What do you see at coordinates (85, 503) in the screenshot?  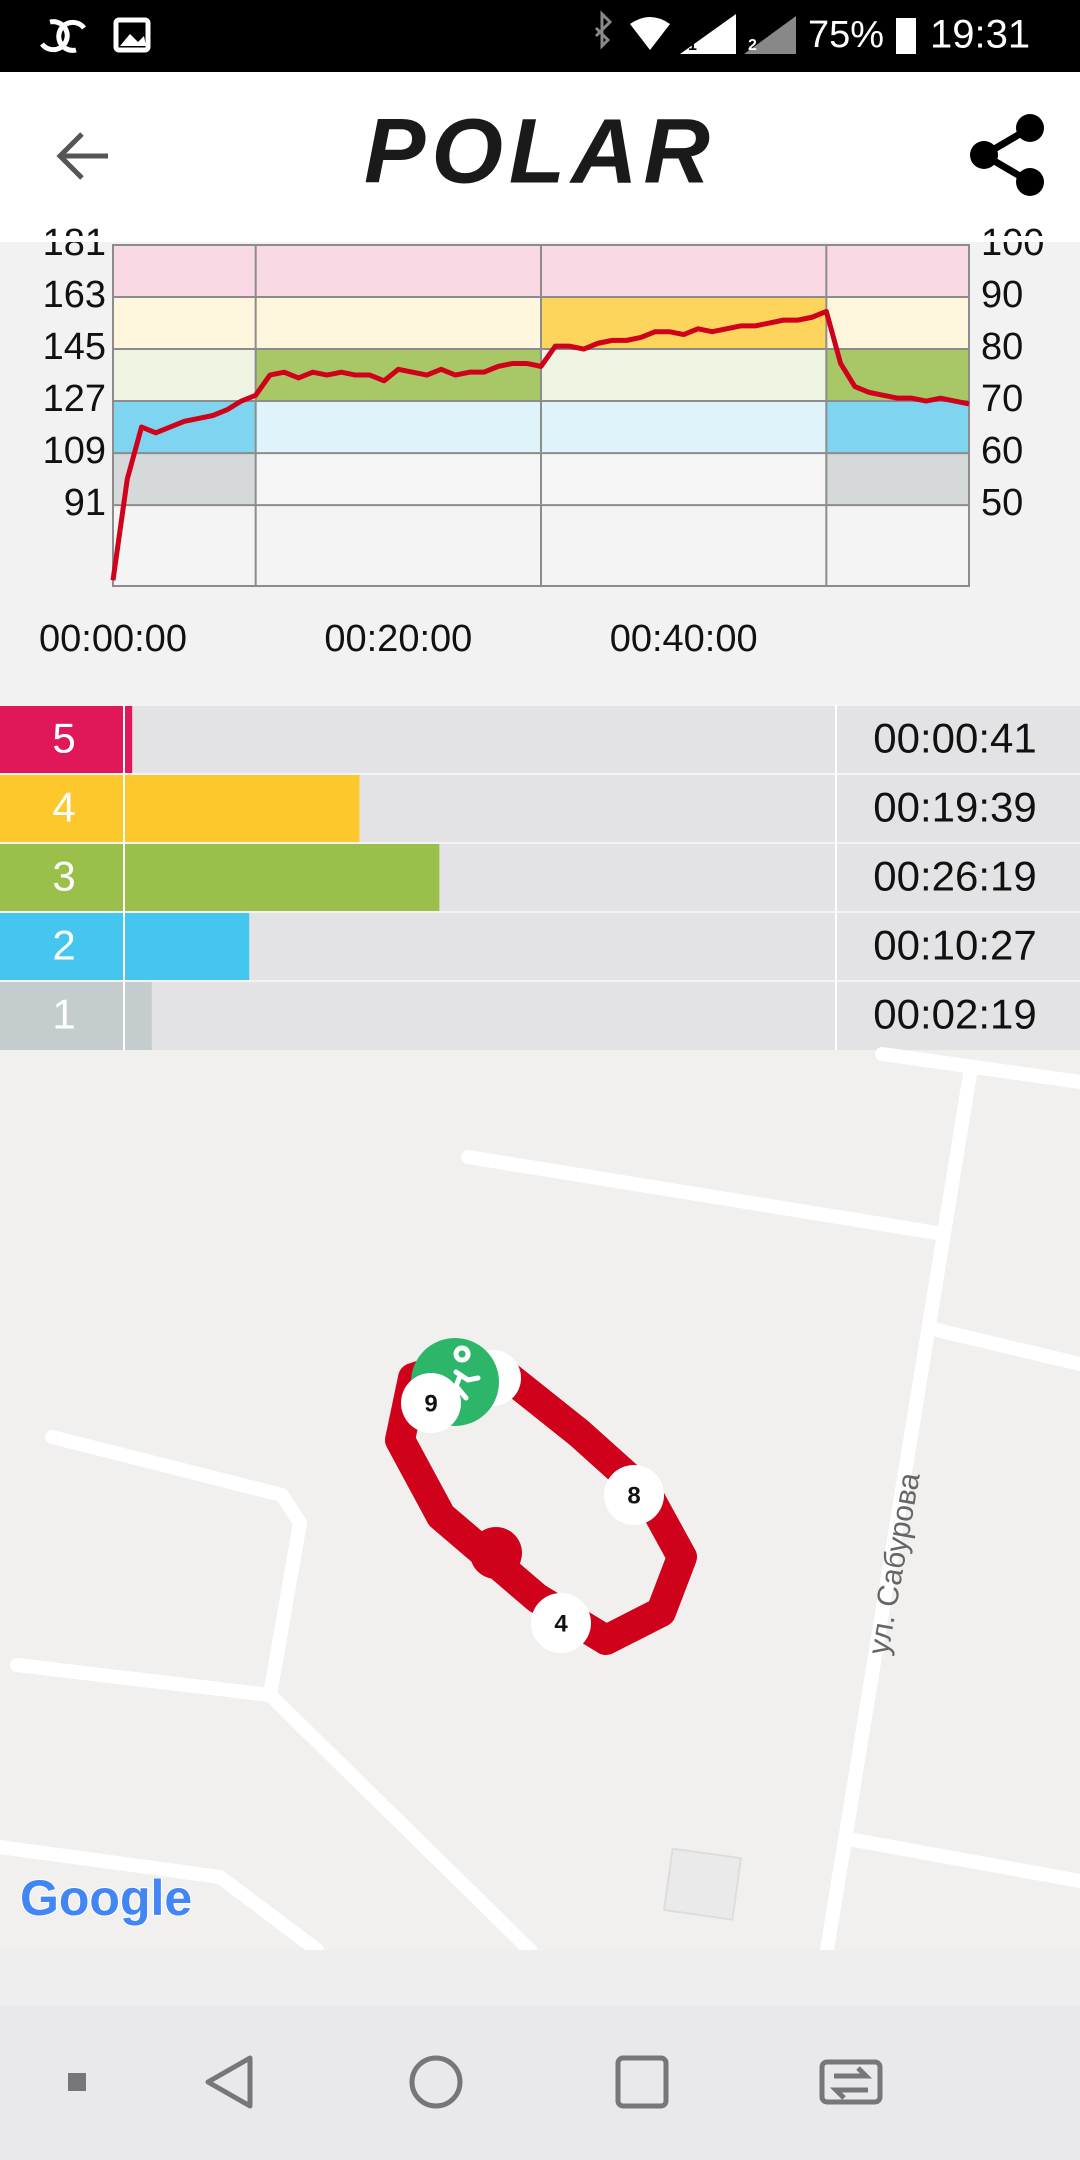 I see `y-tick-label: 91` at bounding box center [85, 503].